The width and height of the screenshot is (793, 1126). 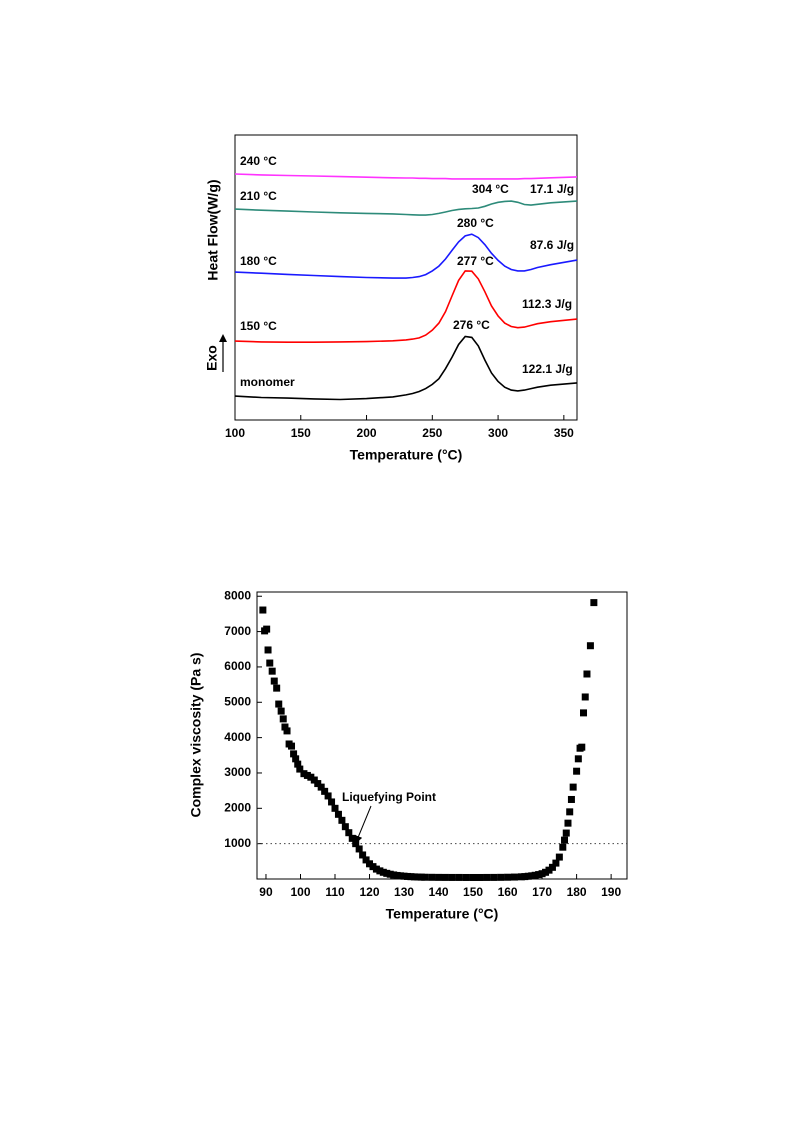 I want to click on x-tick-label: 190, so click(x=611, y=892).